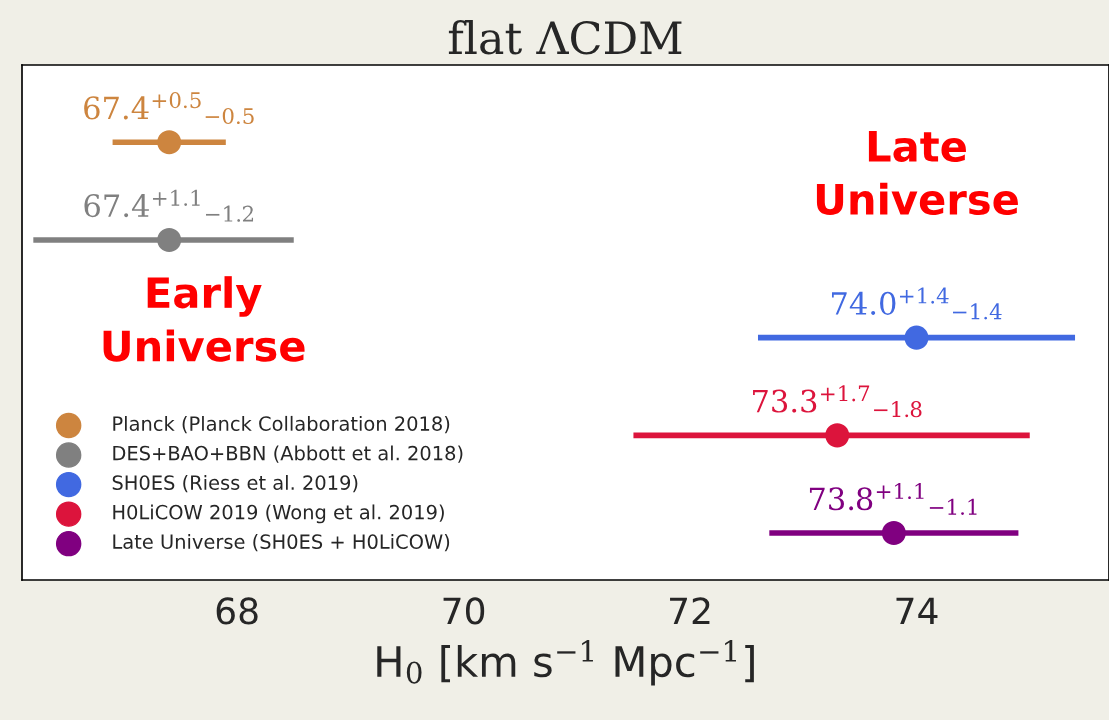 The width and height of the screenshot is (1109, 720). What do you see at coordinates (837, 401) in the screenshot?
I see `data-label: 73.3$^{+1.7}$$_{−1.8}$` at bounding box center [837, 401].